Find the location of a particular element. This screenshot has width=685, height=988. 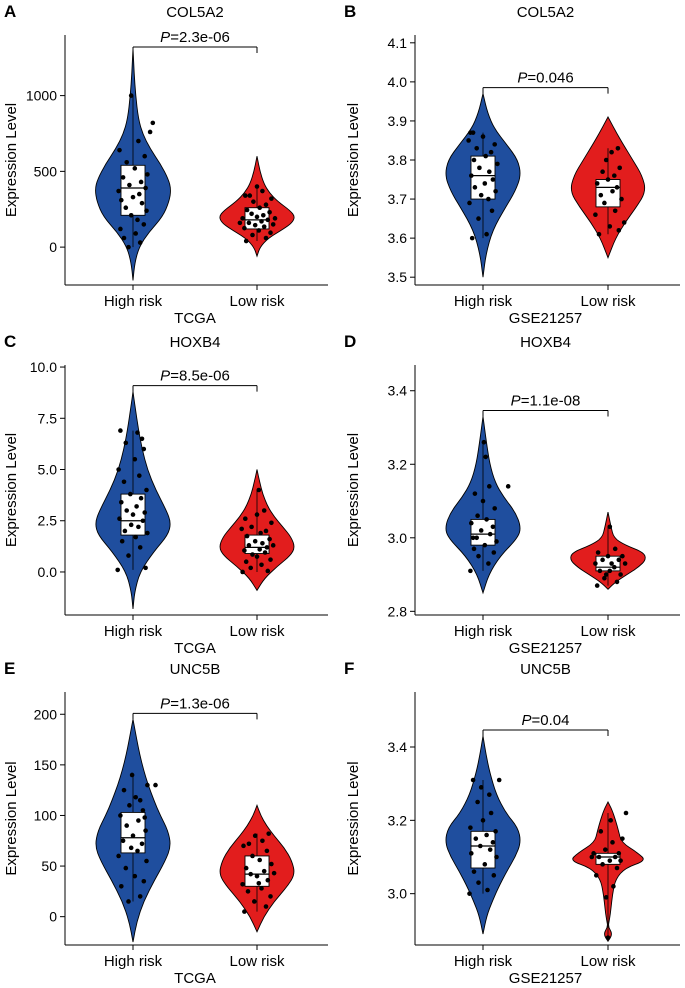

y-tick-label: 100 is located at coordinates (46, 815).